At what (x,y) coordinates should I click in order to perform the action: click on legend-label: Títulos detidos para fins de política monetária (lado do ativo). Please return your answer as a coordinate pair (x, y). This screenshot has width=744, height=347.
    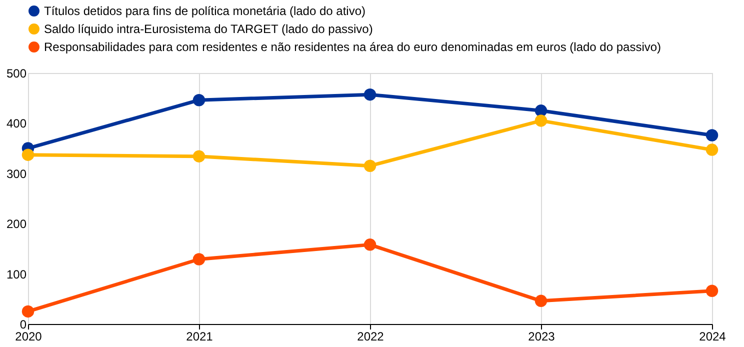
    Looking at the image, I should click on (205, 11).